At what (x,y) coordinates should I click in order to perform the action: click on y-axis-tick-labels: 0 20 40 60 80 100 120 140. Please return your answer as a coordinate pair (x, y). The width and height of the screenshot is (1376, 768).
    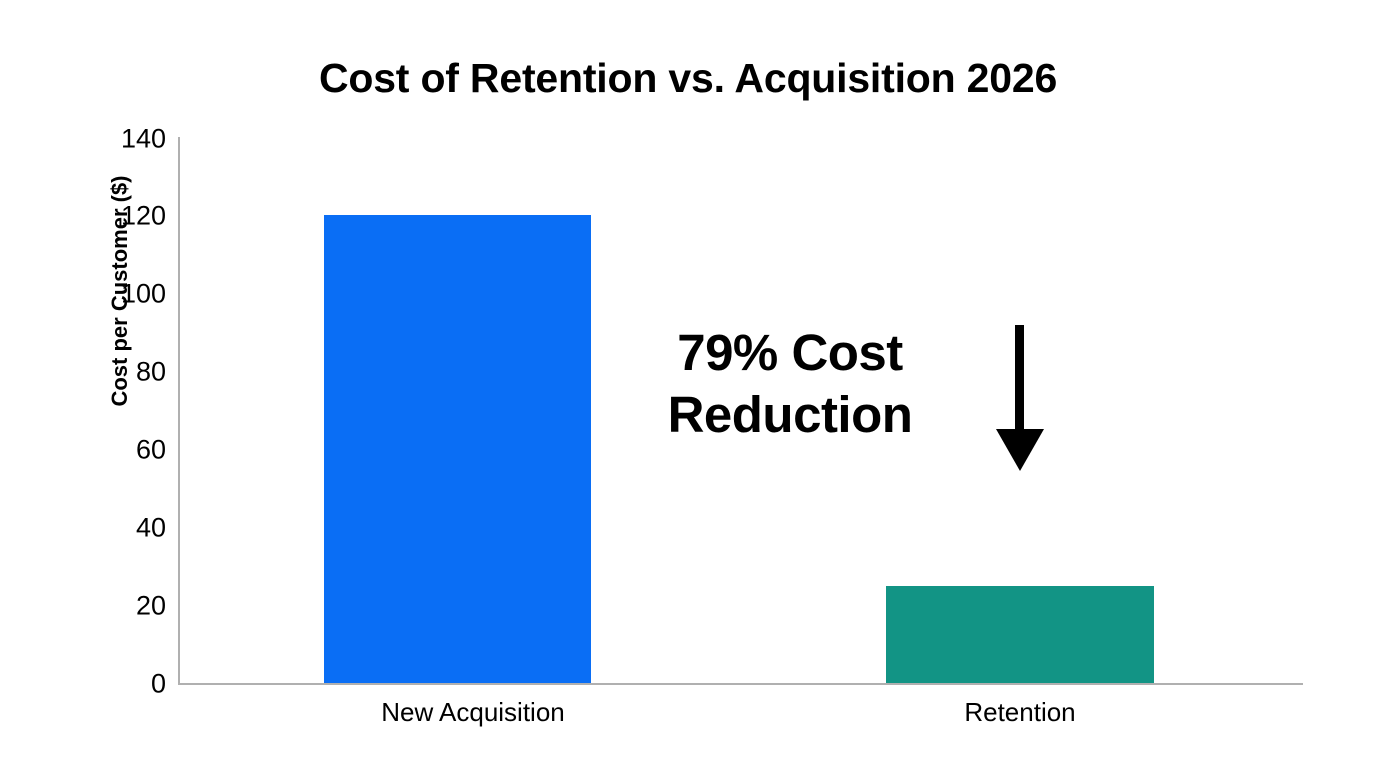
    Looking at the image, I should click on (128, 384).